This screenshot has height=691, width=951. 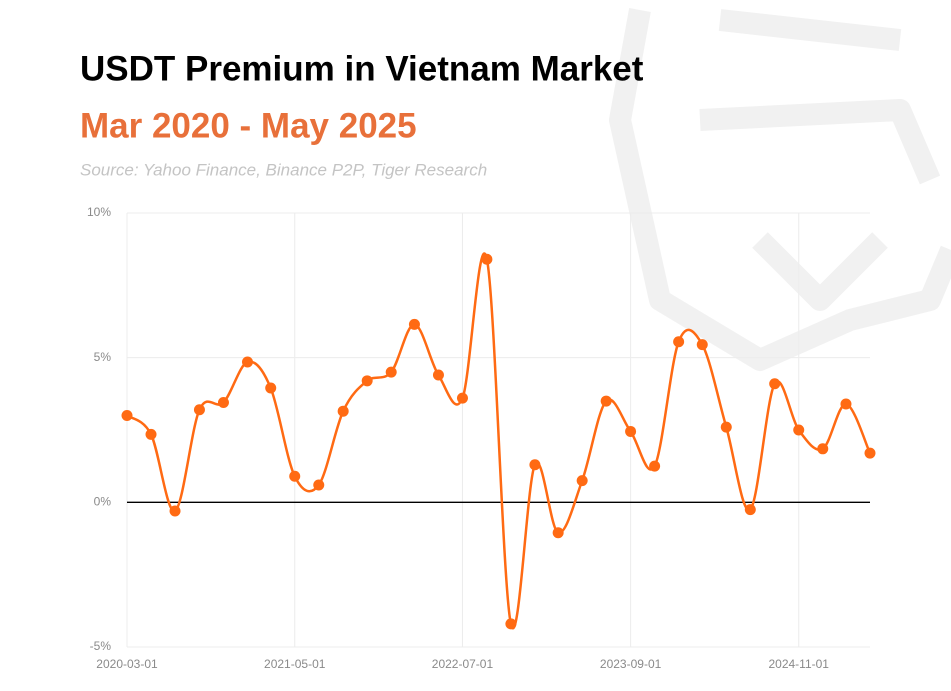 I want to click on x-tick-label: 2020-03-01, so click(x=127, y=664).